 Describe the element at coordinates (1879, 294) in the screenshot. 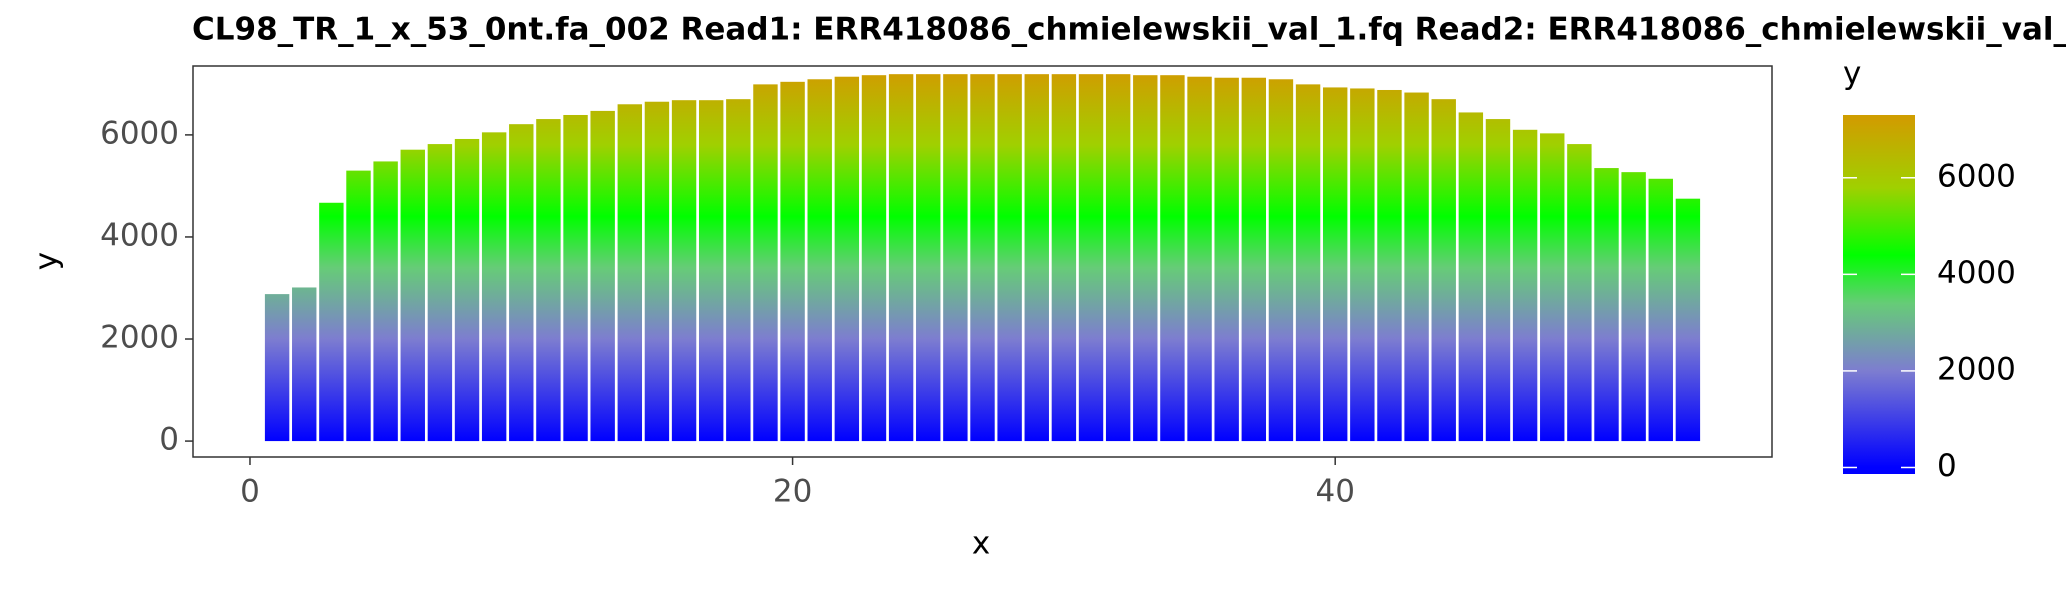

I see `colorbar` at that location.